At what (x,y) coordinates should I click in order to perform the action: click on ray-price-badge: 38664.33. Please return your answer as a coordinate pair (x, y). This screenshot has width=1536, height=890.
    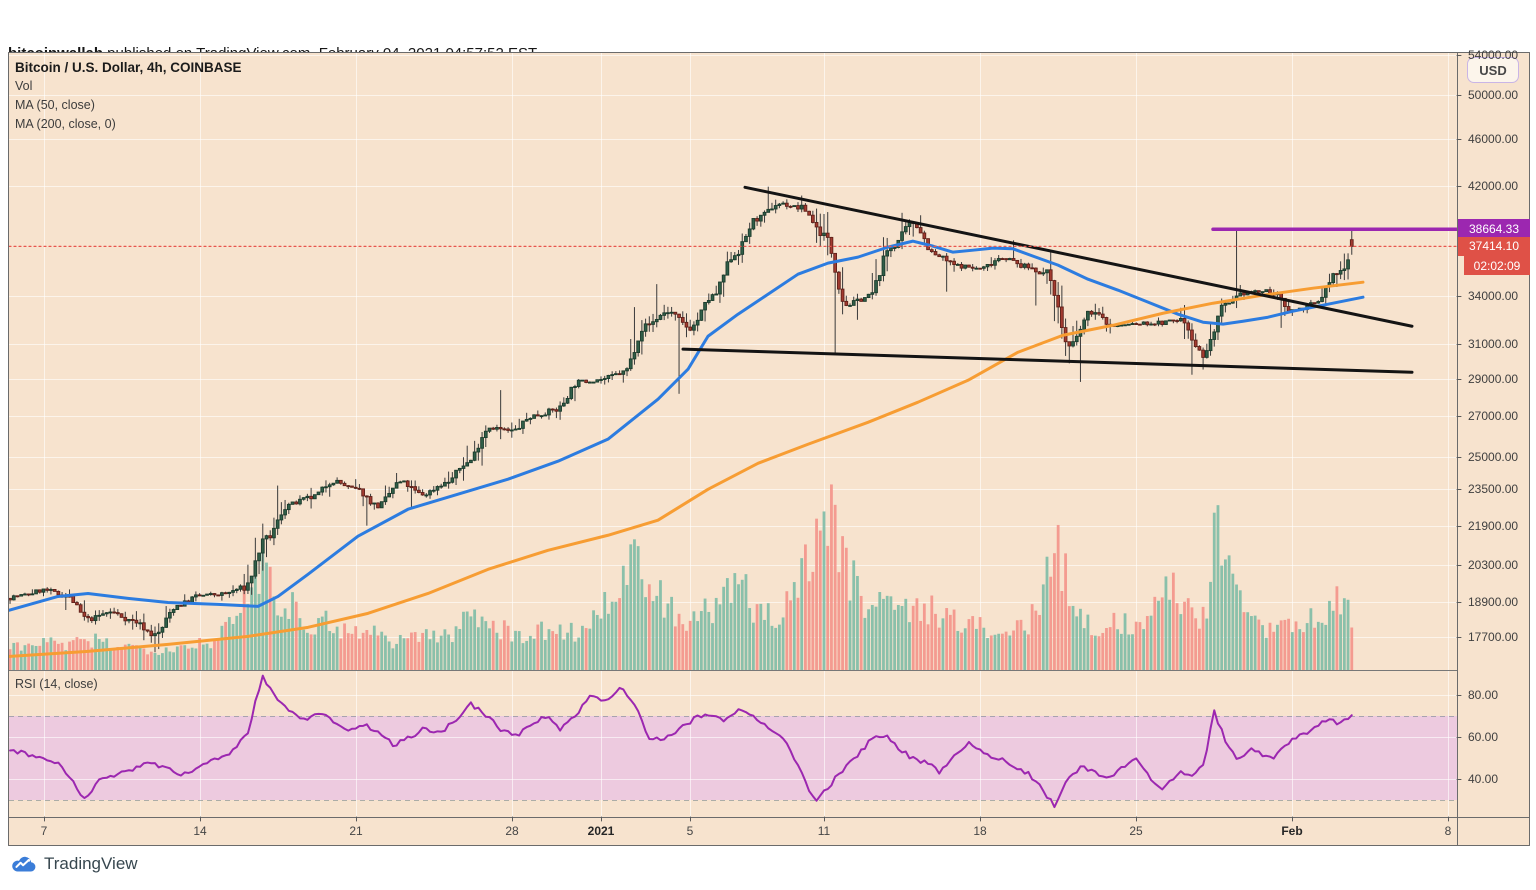
    Looking at the image, I should click on (1494, 229).